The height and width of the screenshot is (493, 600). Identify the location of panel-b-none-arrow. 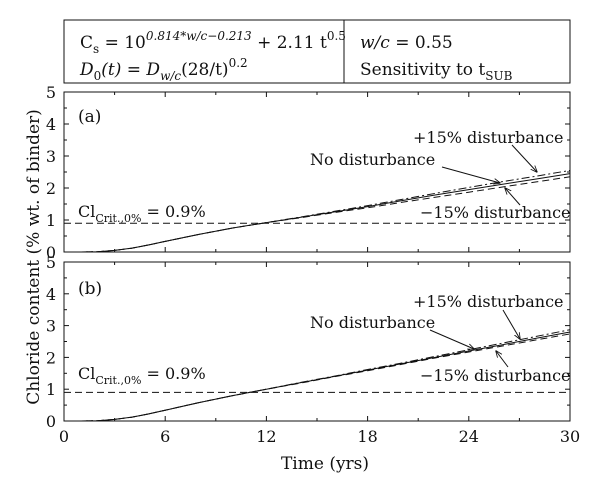
(451, 339).